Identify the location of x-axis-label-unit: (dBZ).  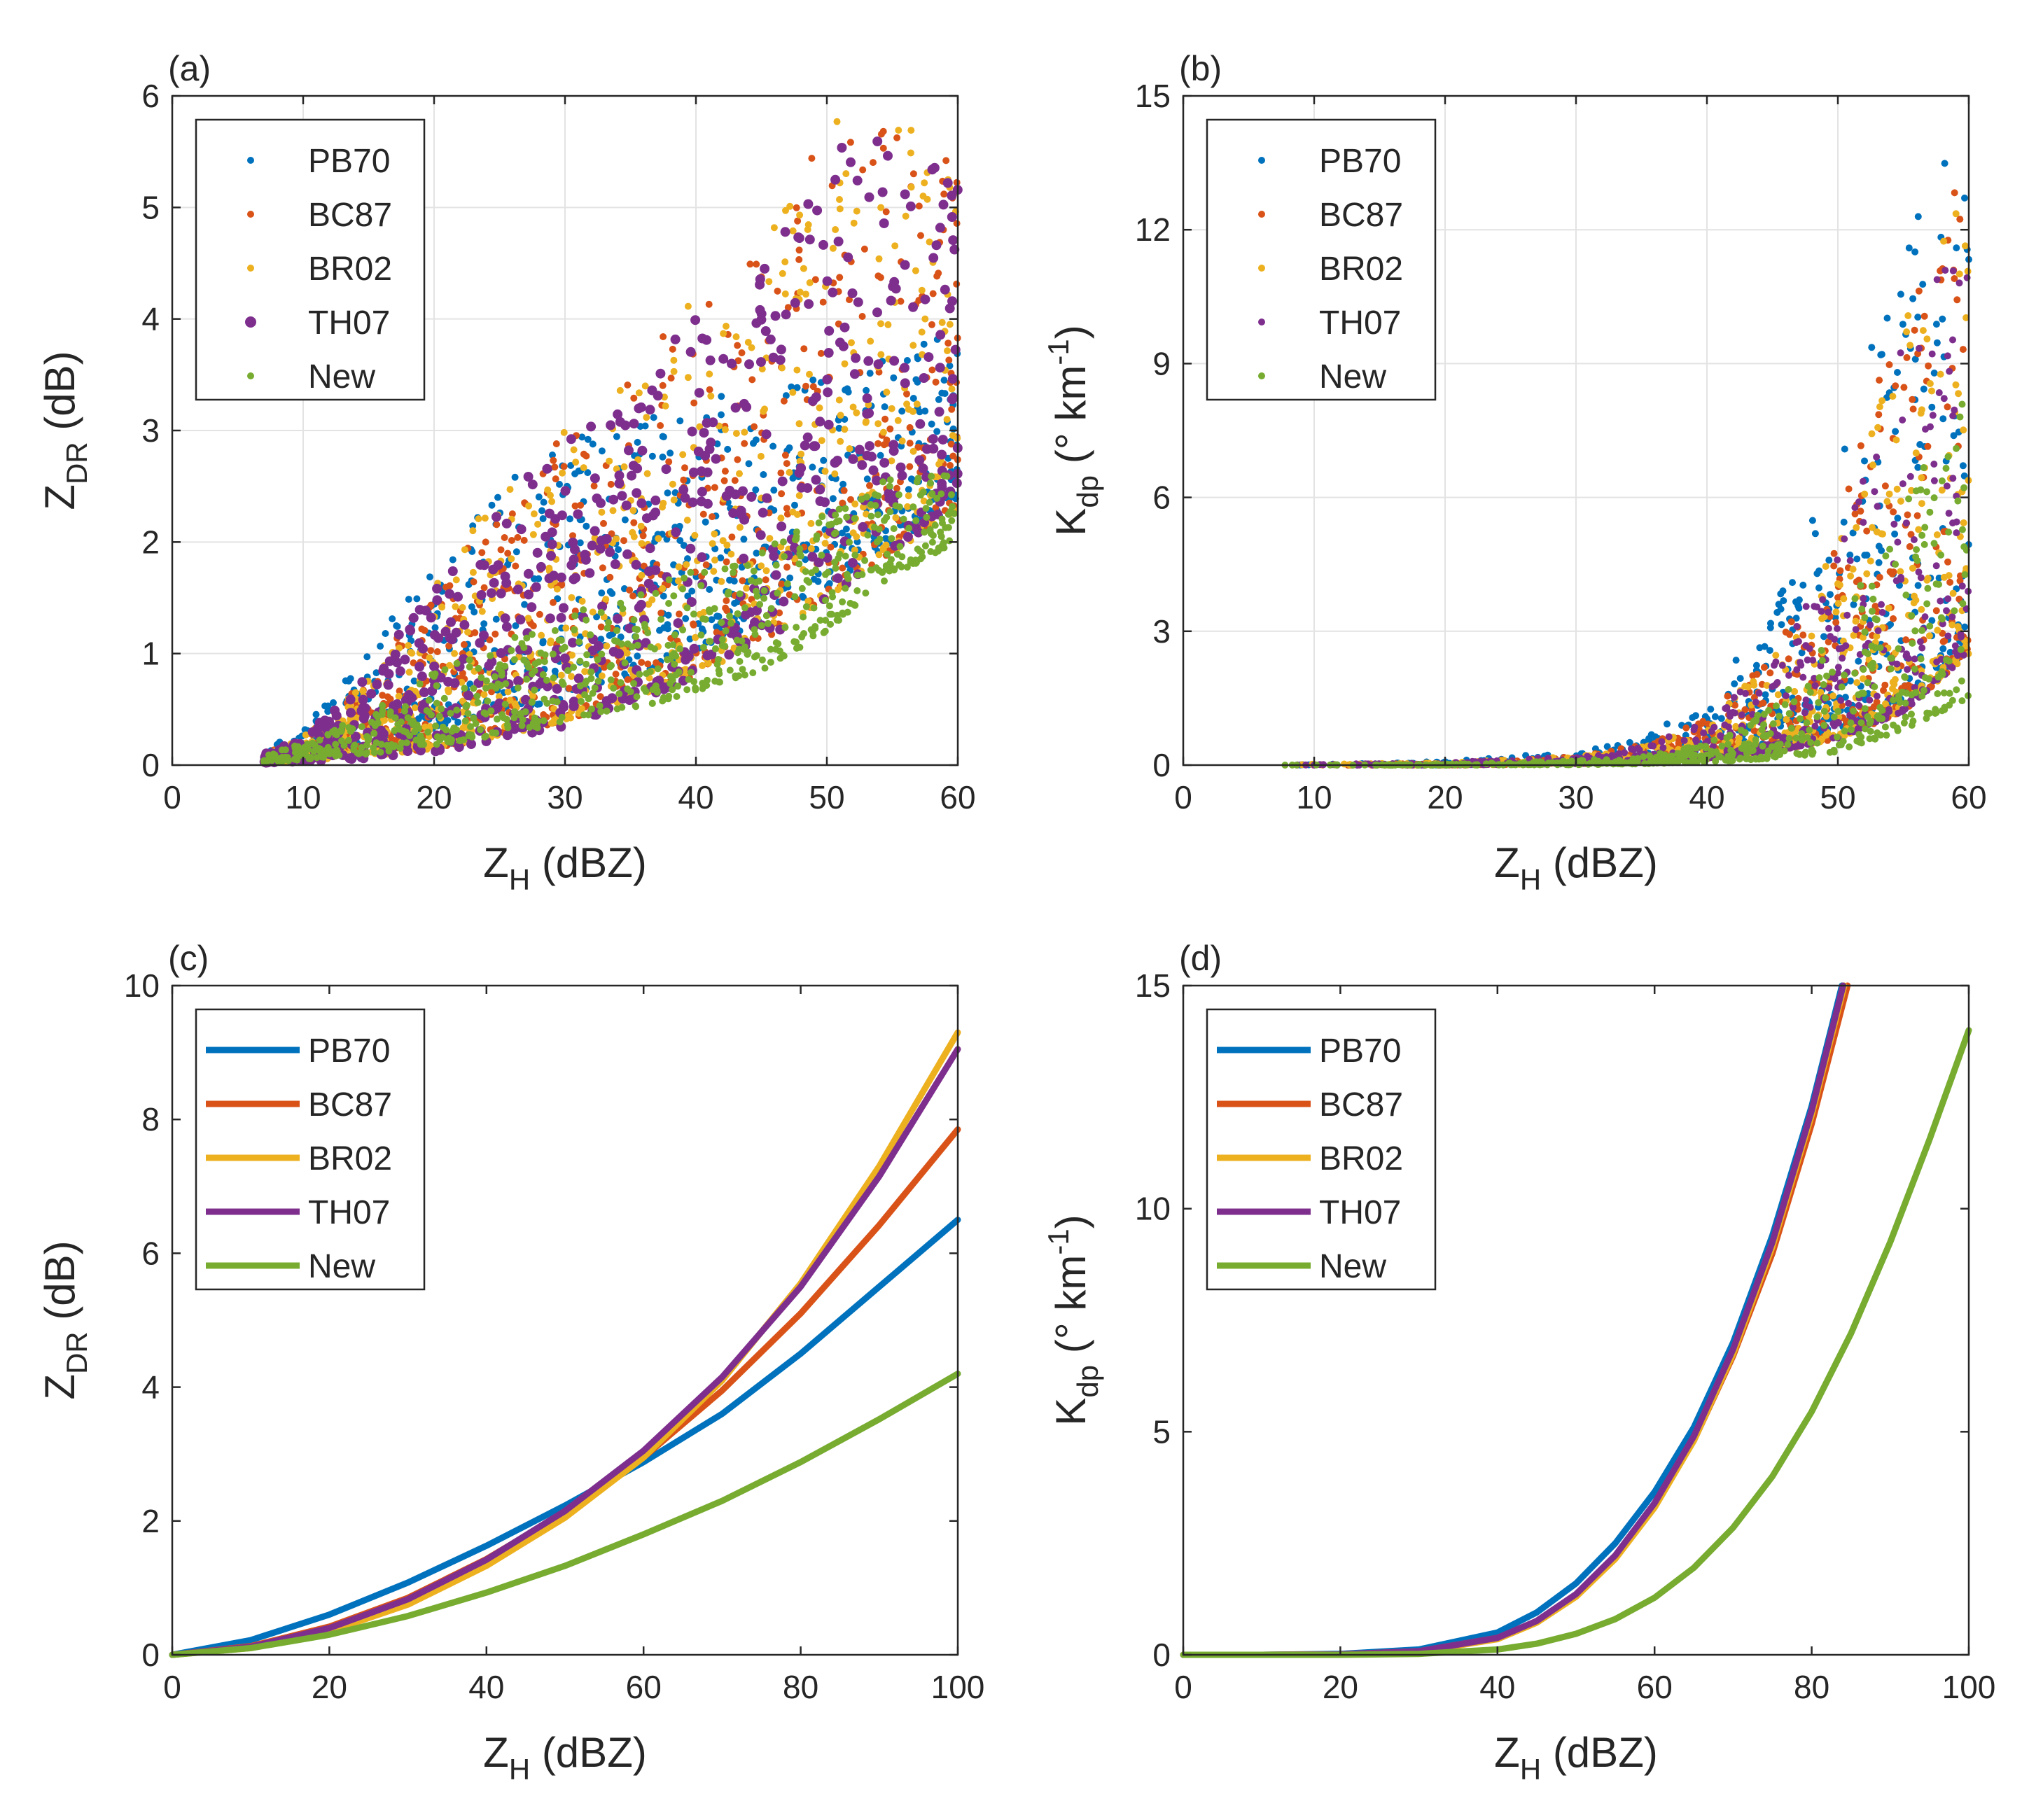
(589, 862).